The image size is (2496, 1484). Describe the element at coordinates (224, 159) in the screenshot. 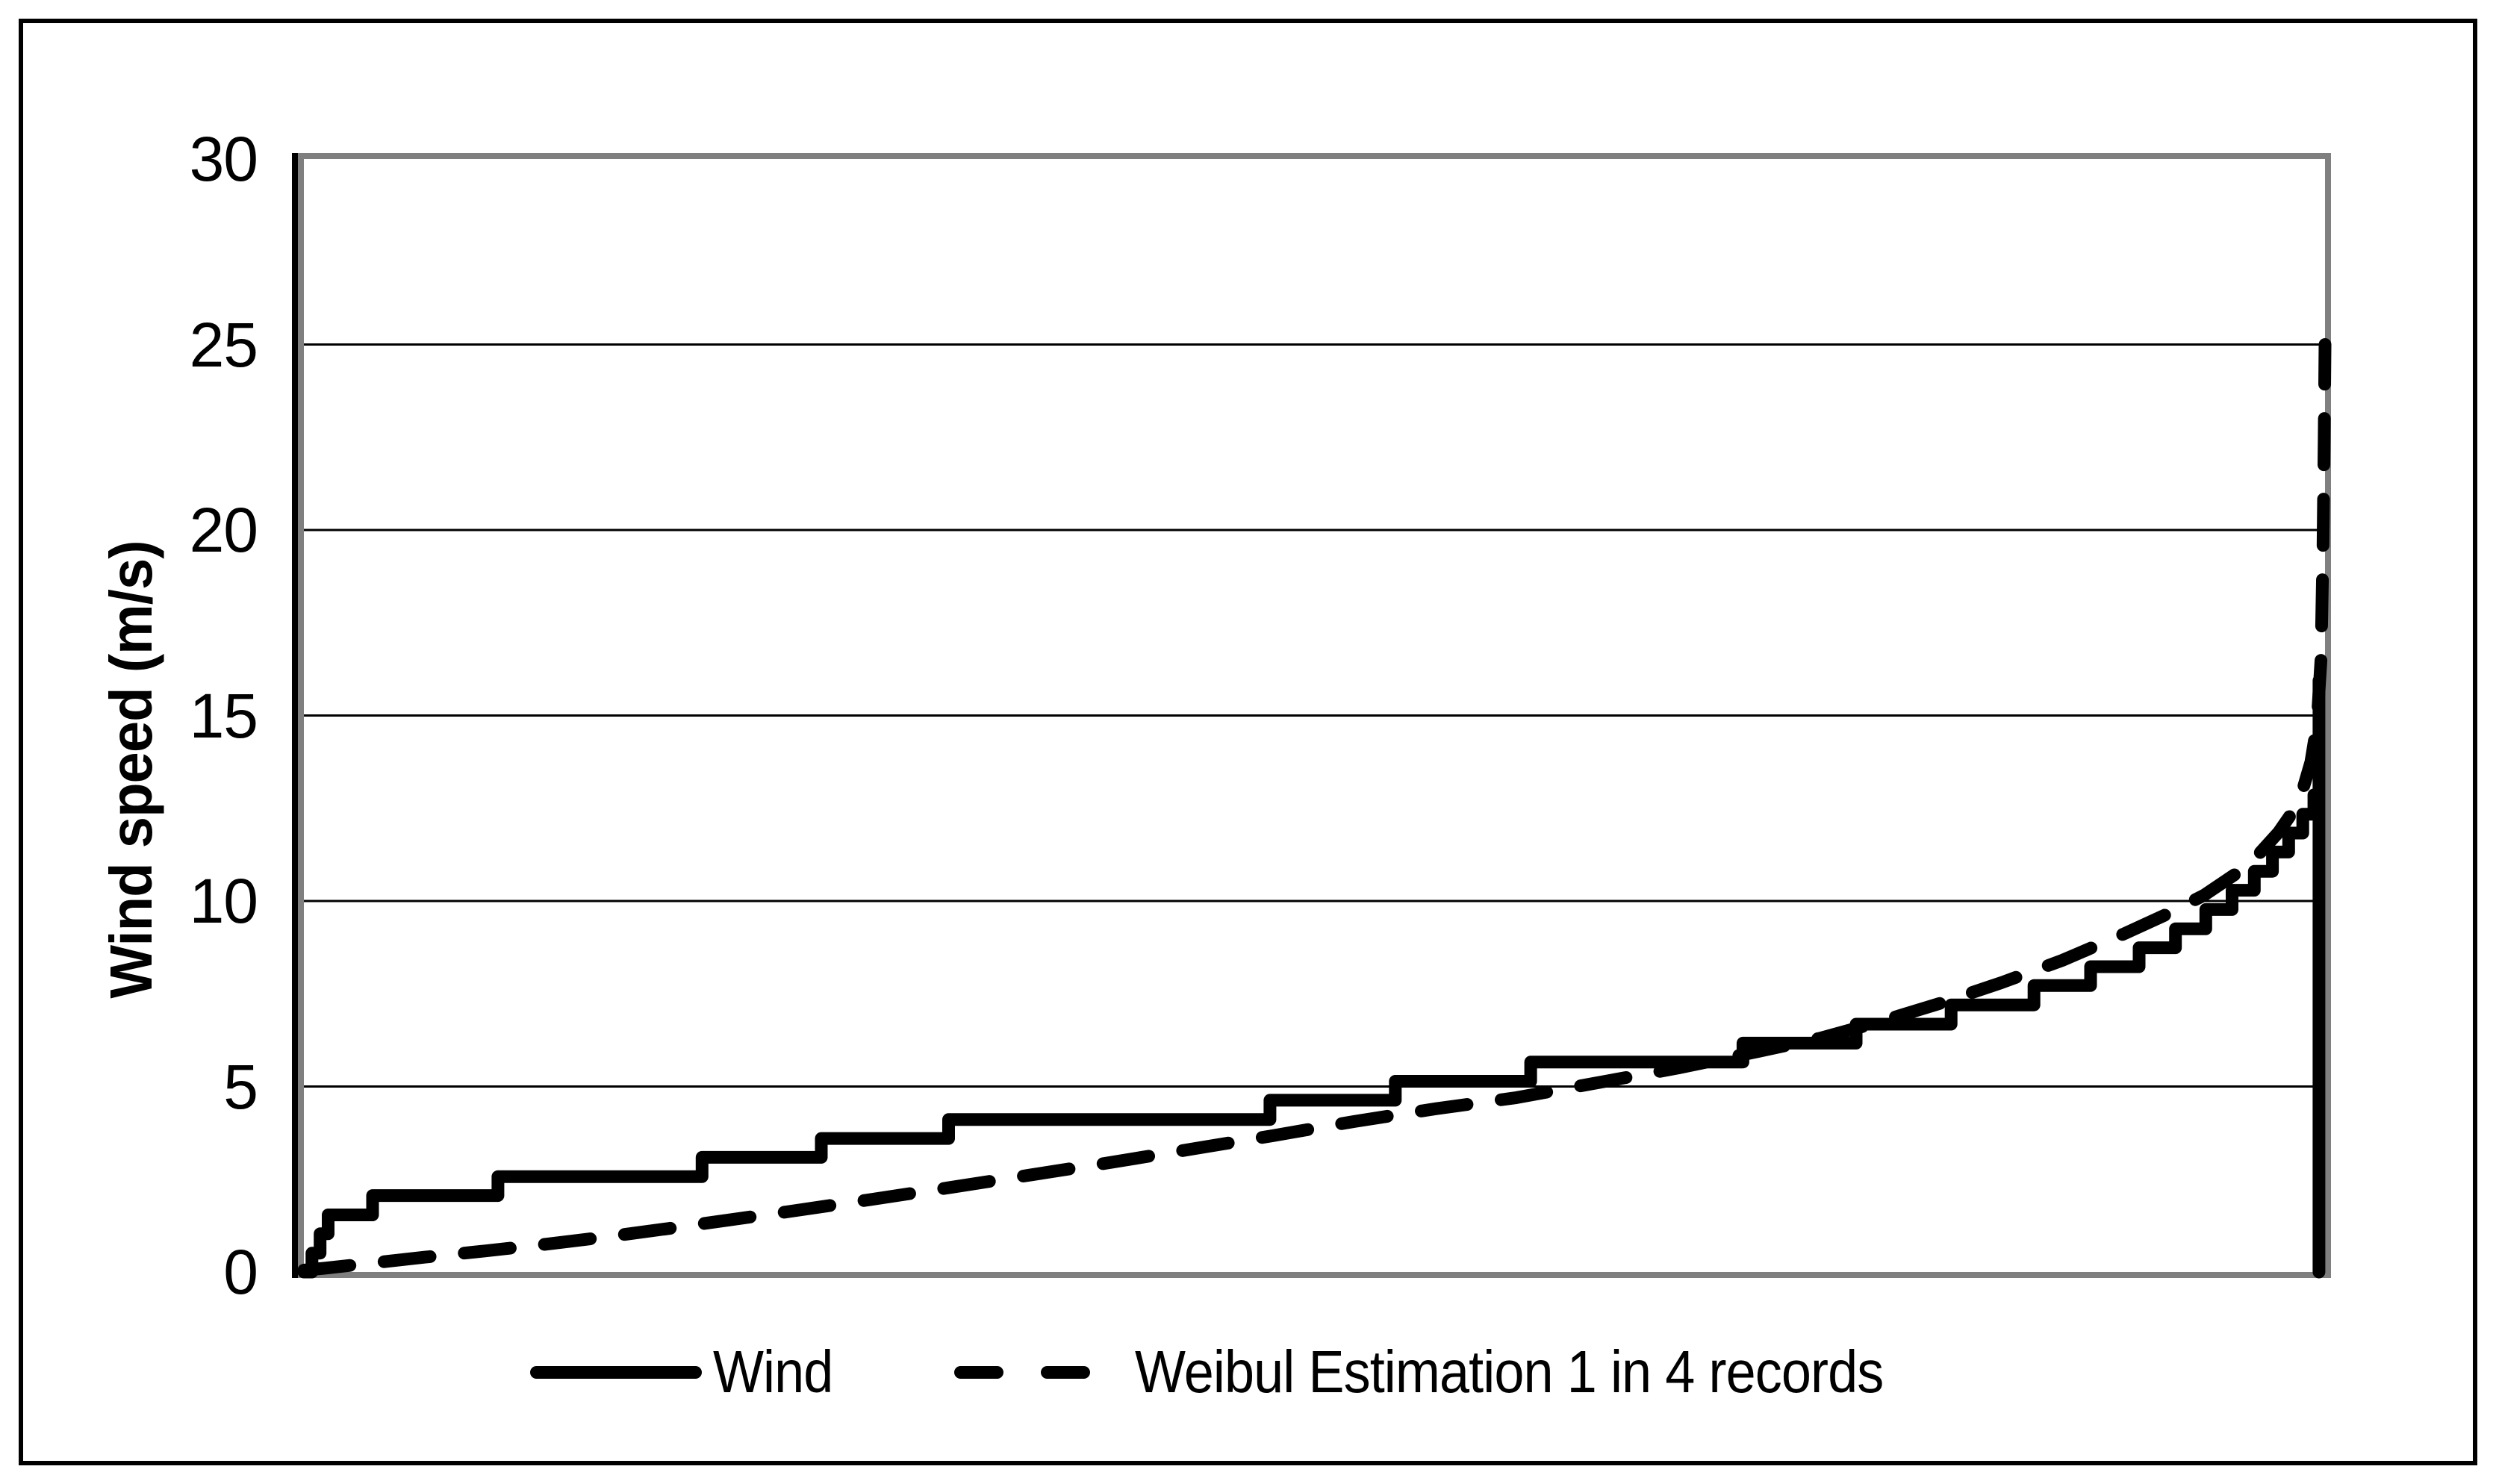

I see `y-tick-label: 30` at that location.